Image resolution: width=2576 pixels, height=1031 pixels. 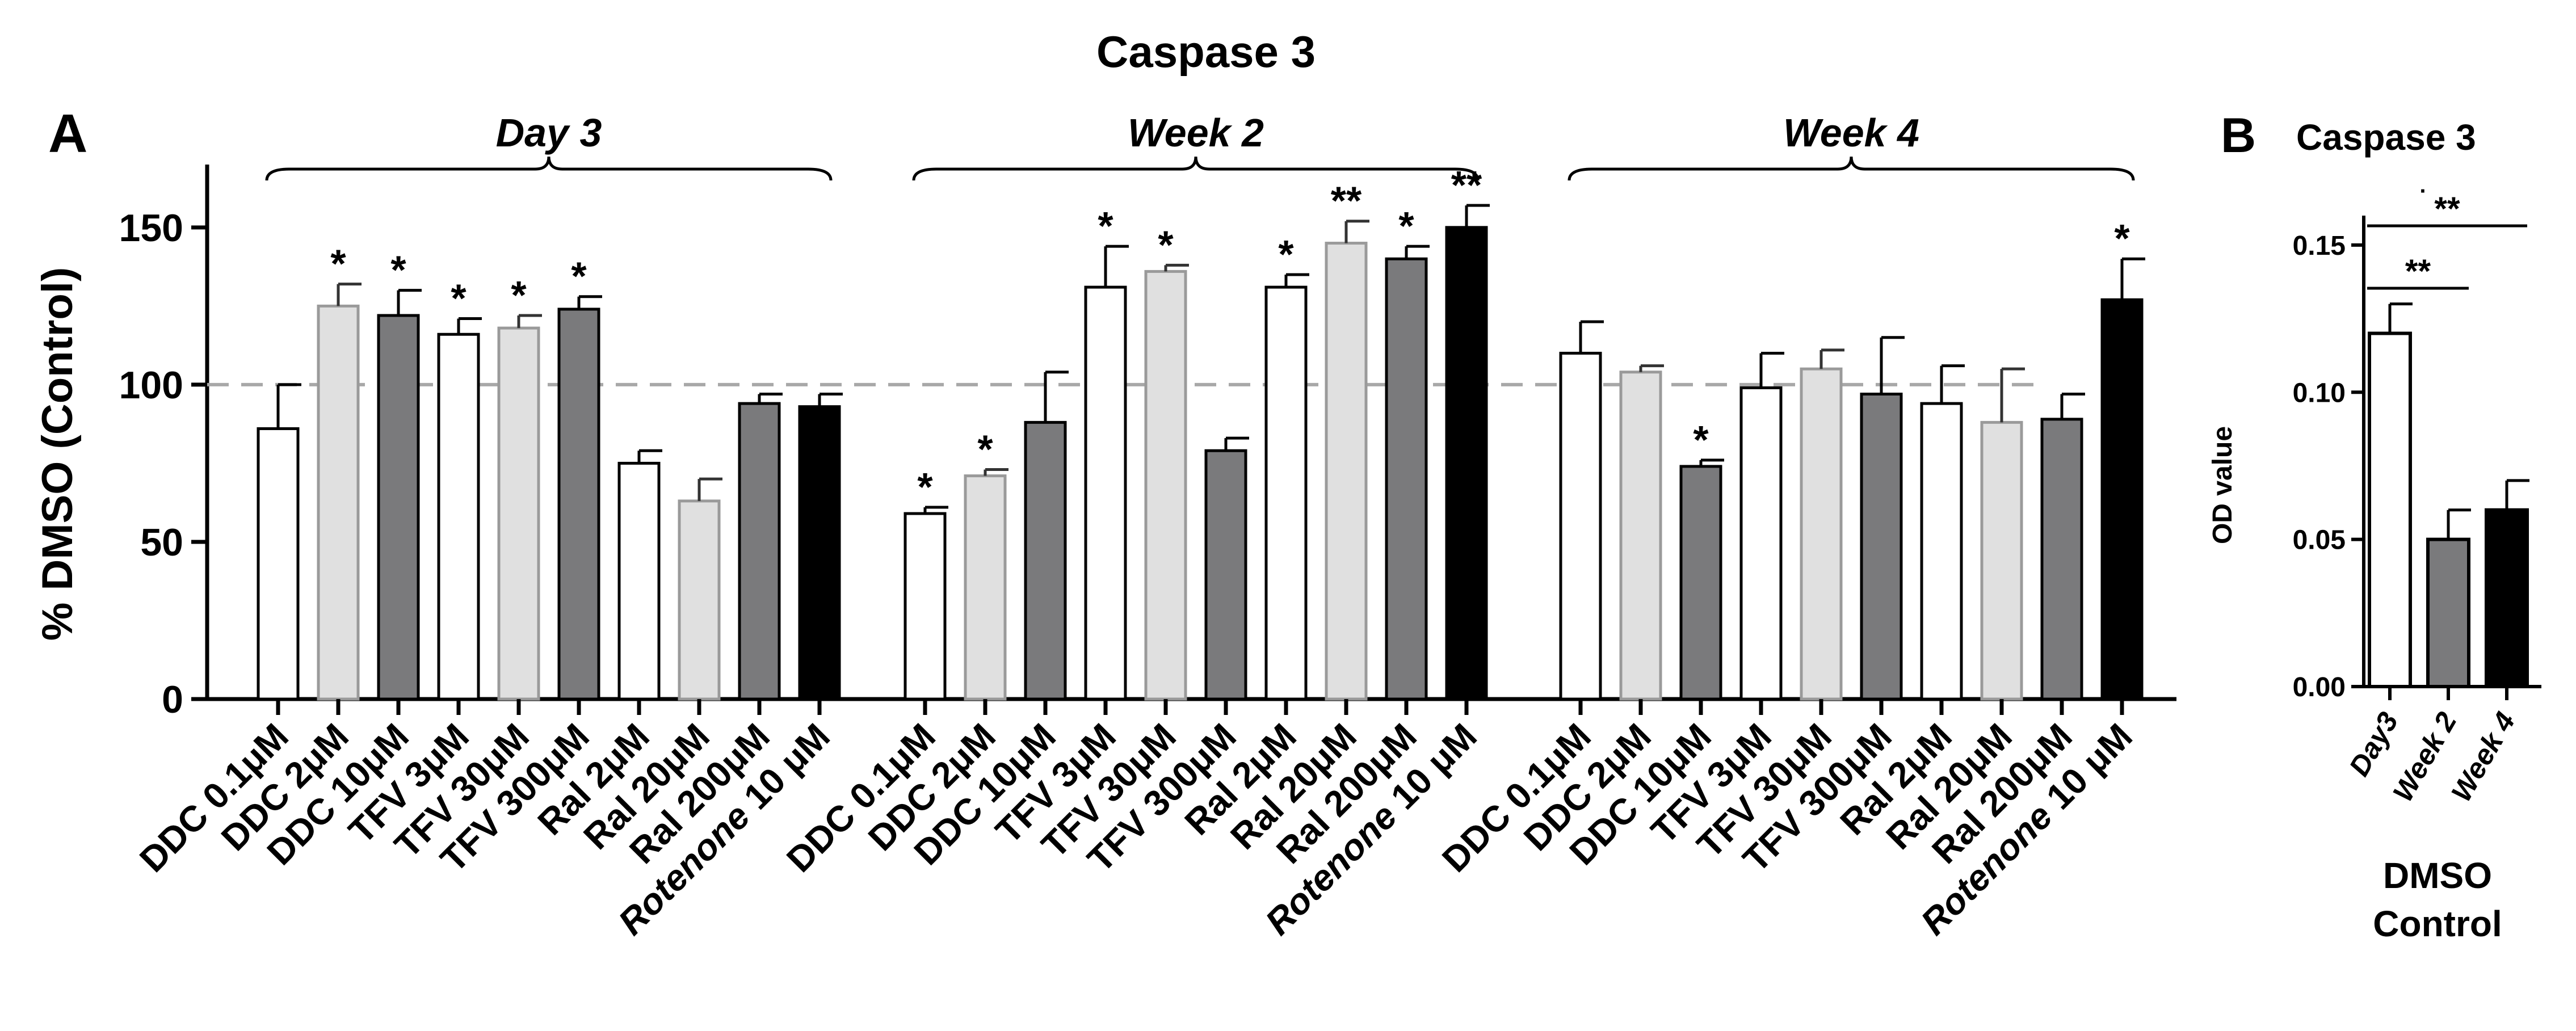 What do you see at coordinates (2319, 540) in the screenshot?
I see `chart-b-y-tick-label: 0.05` at bounding box center [2319, 540].